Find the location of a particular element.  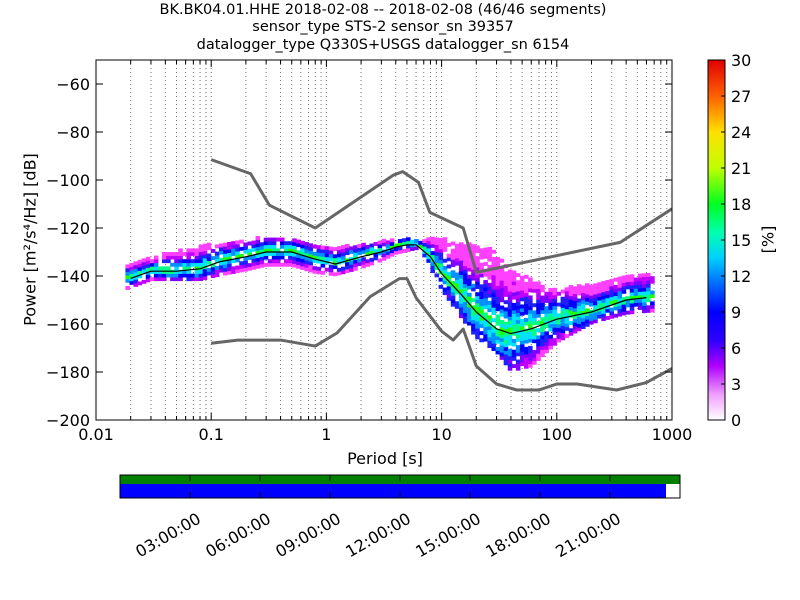

x-tick-label: 100 is located at coordinates (557, 434).